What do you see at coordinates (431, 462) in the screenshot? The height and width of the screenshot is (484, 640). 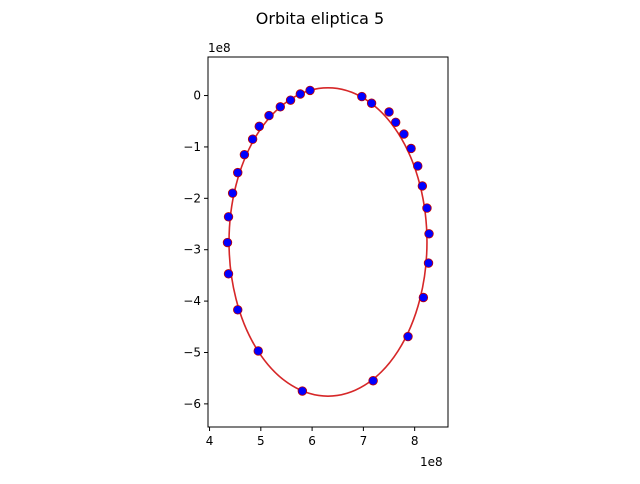 I see `x-offset-label: 1e8` at bounding box center [431, 462].